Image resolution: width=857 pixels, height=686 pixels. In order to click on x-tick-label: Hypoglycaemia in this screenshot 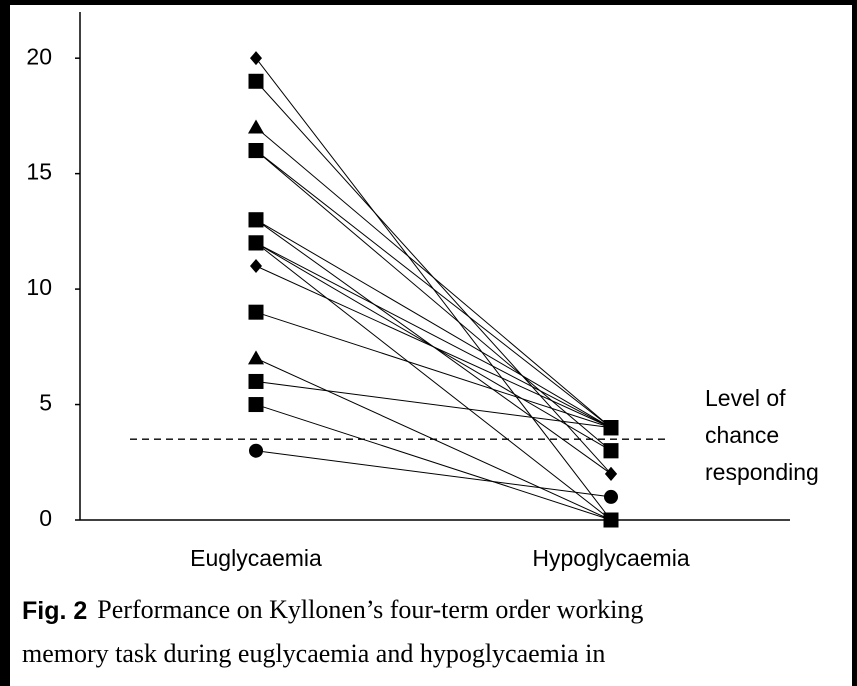, I will do `click(610, 558)`.